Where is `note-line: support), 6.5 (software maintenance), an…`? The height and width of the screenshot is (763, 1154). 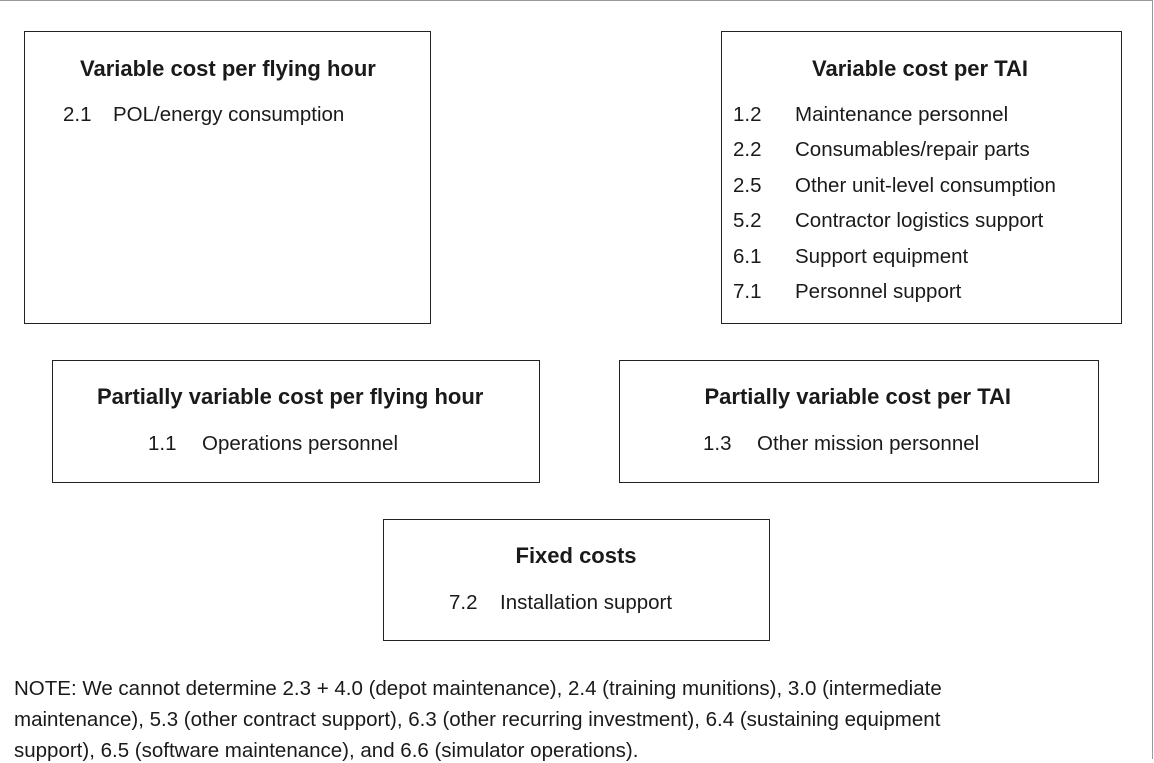 note-line: support), 6.5 (software maintenance), an… is located at coordinates (326, 750).